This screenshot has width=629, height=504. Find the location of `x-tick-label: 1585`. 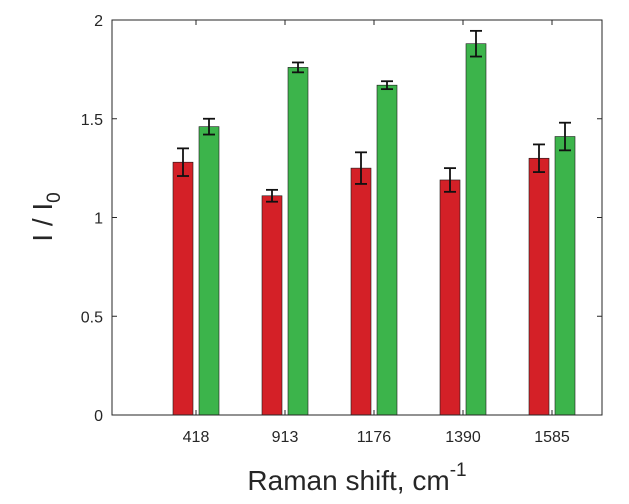

x-tick-label: 1585 is located at coordinates (552, 437).